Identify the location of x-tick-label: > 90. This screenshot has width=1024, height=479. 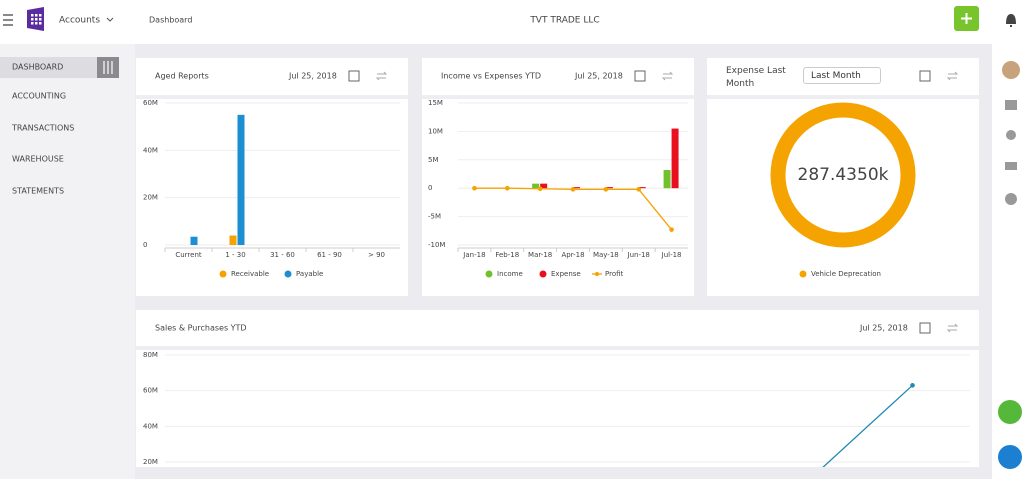
(376, 255).